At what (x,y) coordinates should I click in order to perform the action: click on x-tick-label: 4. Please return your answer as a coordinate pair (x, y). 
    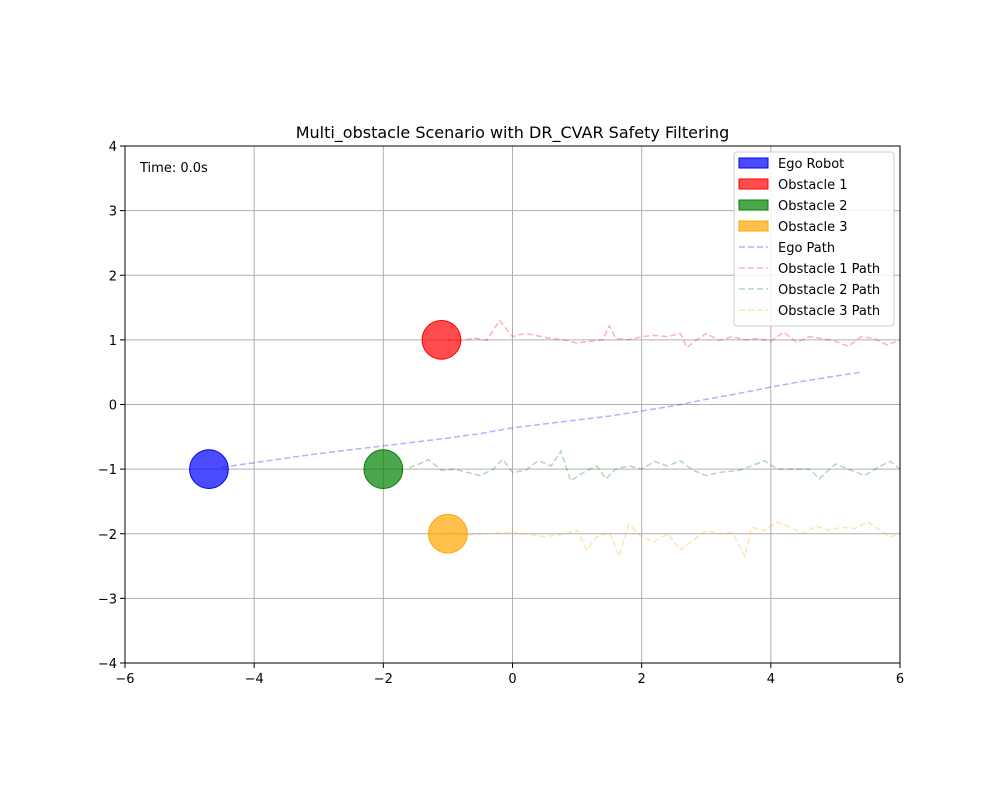
    Looking at the image, I should click on (771, 679).